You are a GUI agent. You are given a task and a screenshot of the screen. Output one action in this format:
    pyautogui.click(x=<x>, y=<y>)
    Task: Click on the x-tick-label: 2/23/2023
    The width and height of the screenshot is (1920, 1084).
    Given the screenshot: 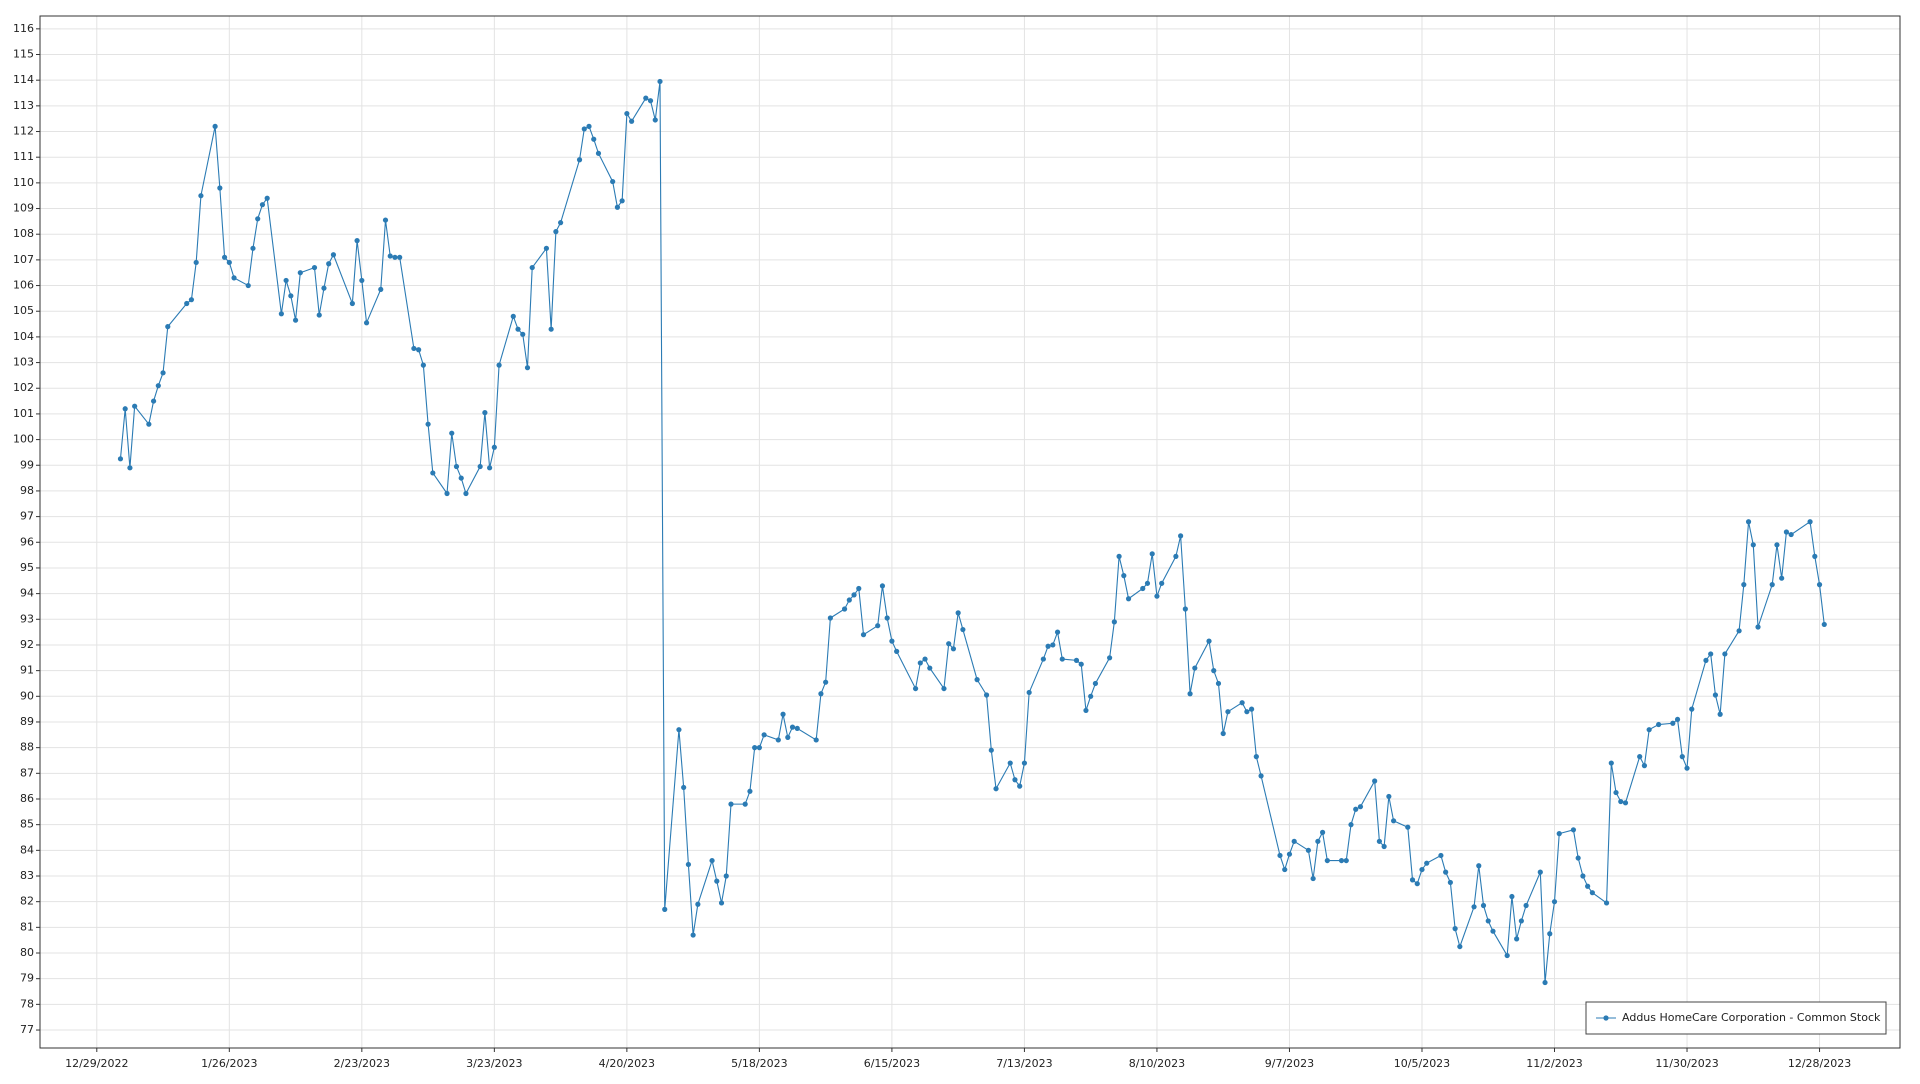 What is the action you would take?
    pyautogui.click(x=362, y=1063)
    